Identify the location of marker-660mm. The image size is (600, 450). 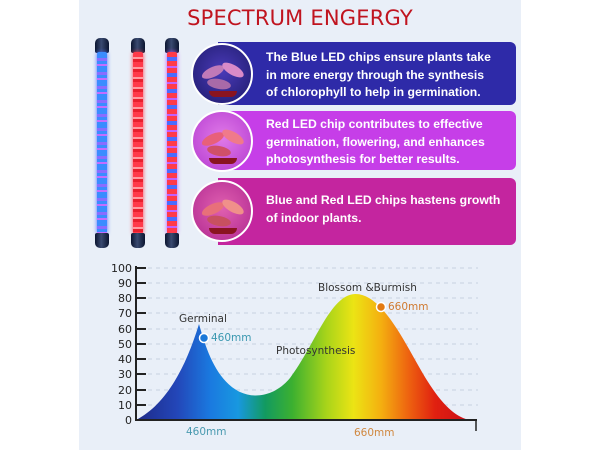
(381, 307).